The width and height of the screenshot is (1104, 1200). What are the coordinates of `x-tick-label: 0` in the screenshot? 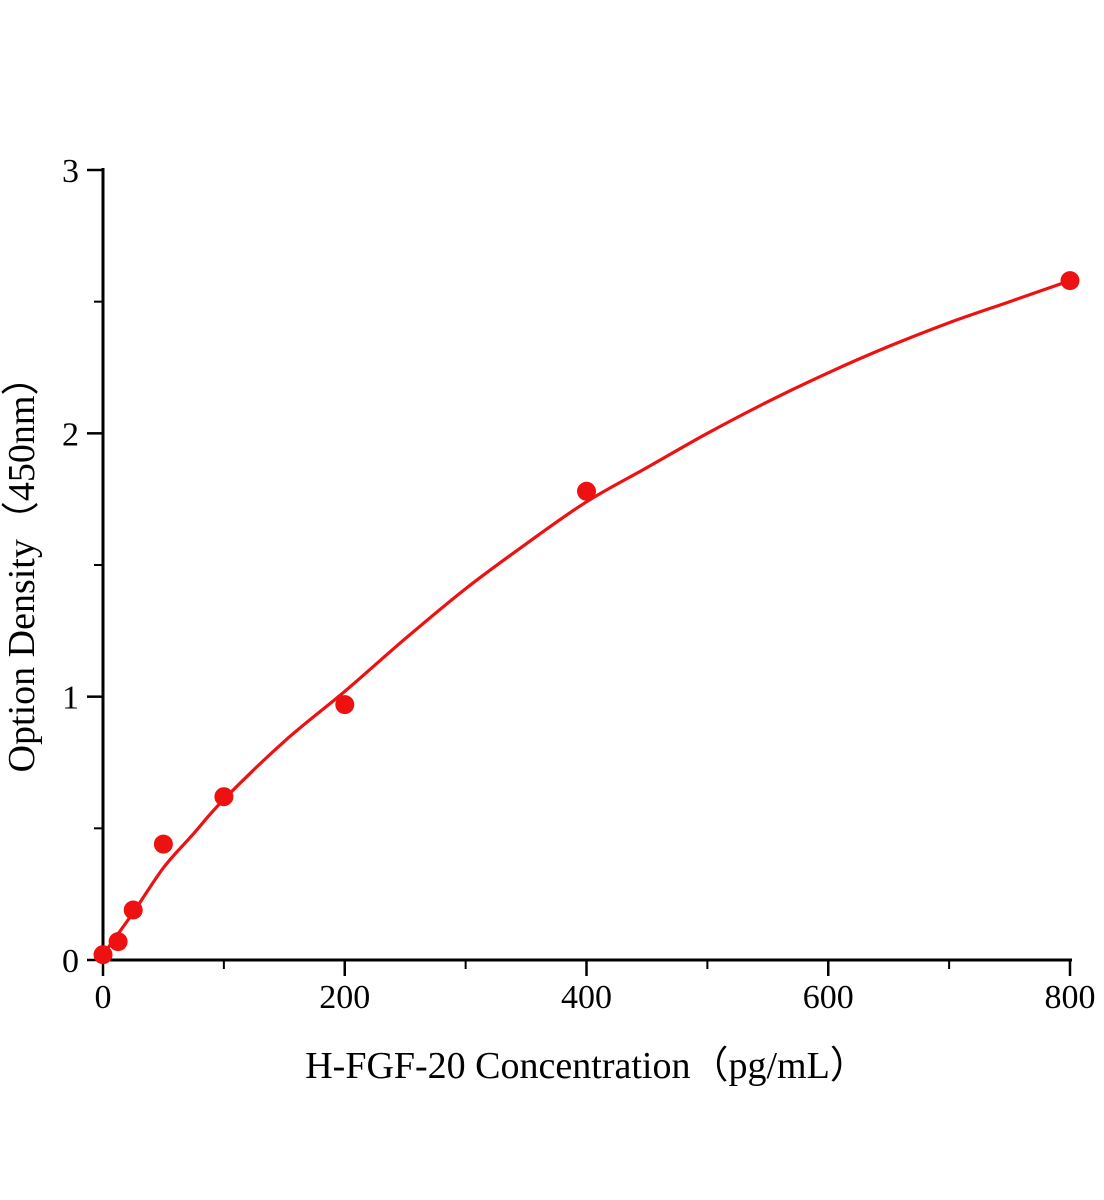 It's located at (103, 997).